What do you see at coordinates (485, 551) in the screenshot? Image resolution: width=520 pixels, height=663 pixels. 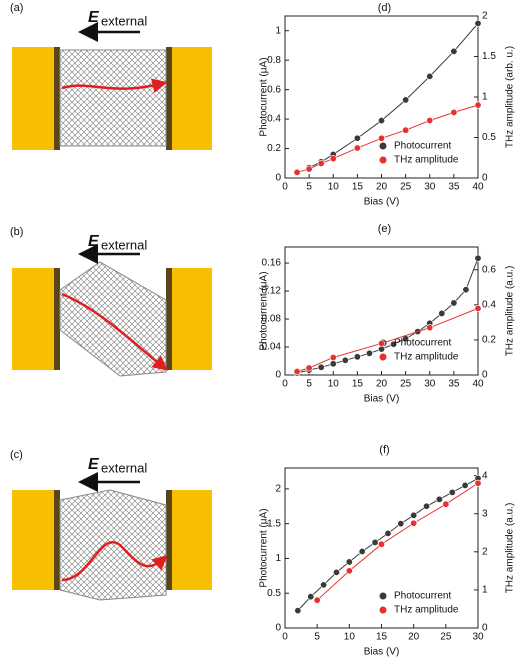 I see `y2-tick-label: 2` at bounding box center [485, 551].